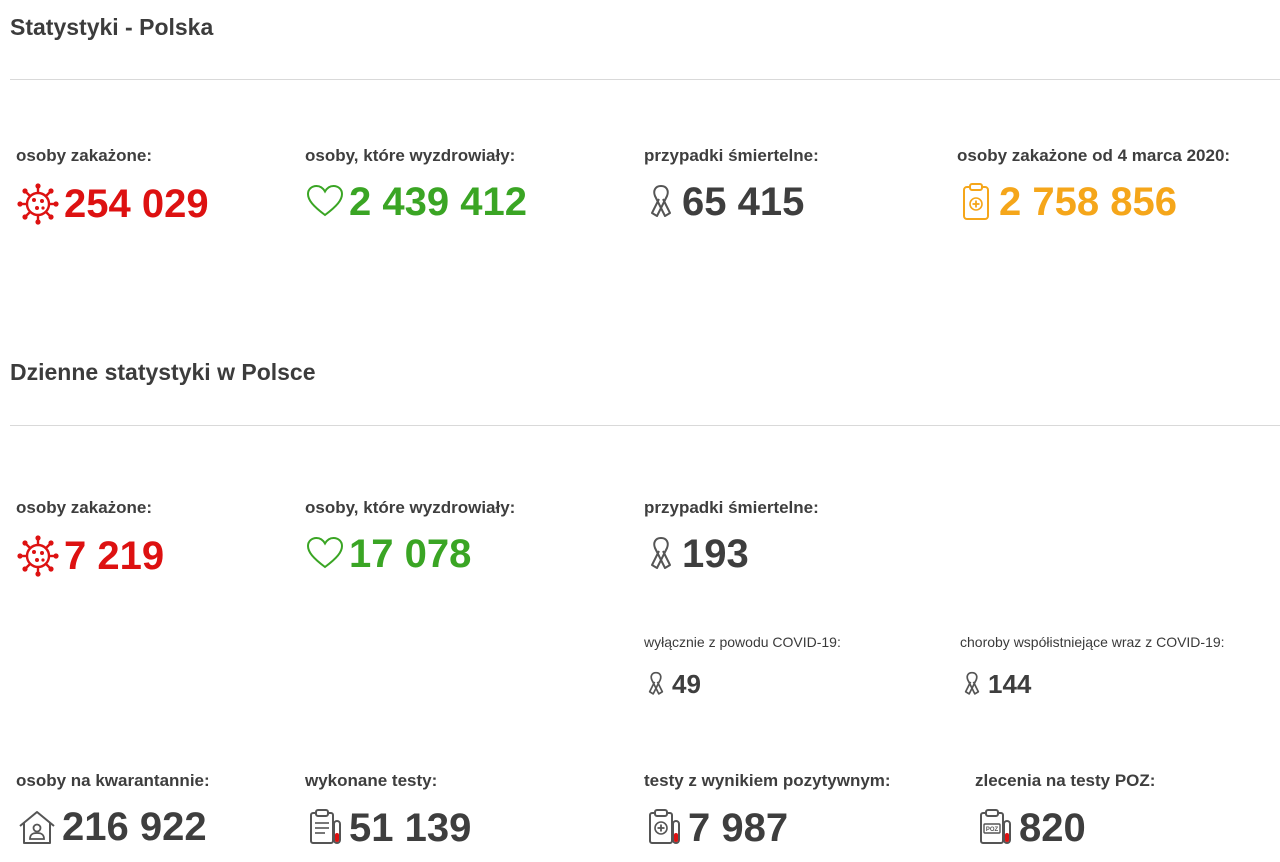 The width and height of the screenshot is (1280, 862). Describe the element at coordinates (163, 372) in the screenshot. I see `section-title-daily: Dzienne statystyki w Polsce` at that location.